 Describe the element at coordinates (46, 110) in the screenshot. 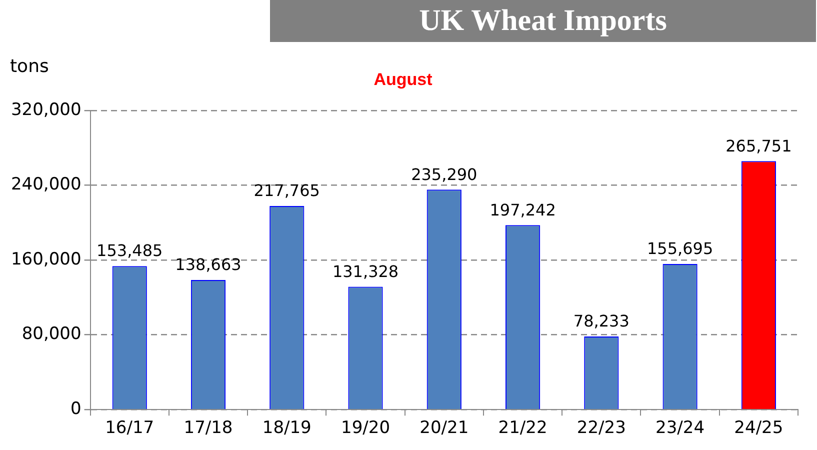

I see `y-tick-label: 320,000` at that location.